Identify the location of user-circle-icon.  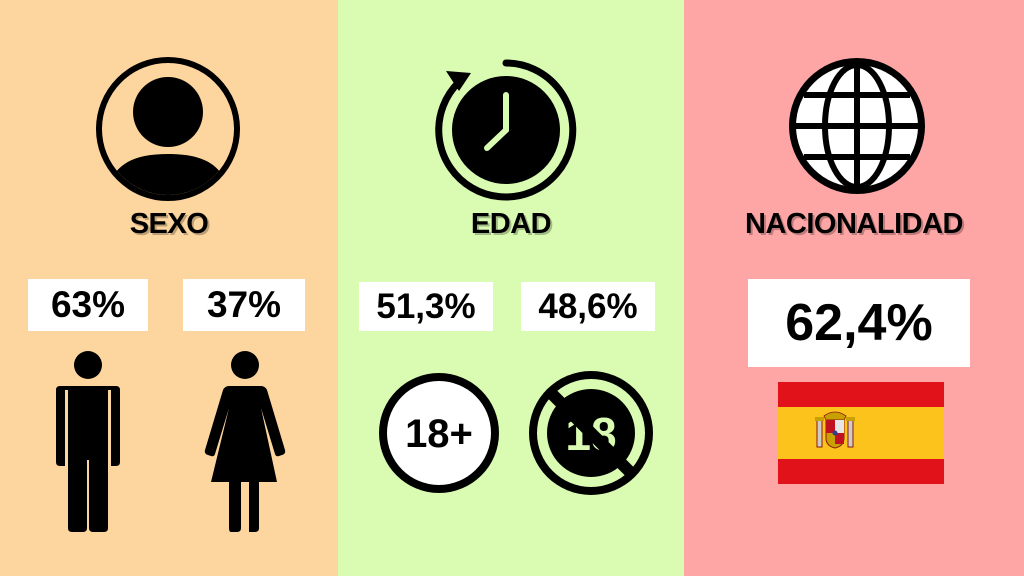
(168, 129).